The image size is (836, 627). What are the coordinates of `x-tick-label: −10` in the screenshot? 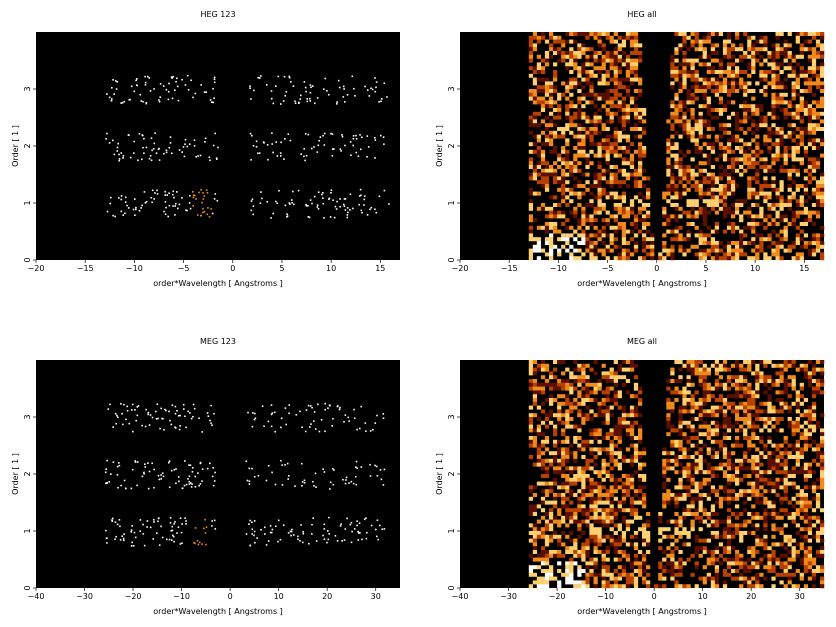 It's located at (181, 596).